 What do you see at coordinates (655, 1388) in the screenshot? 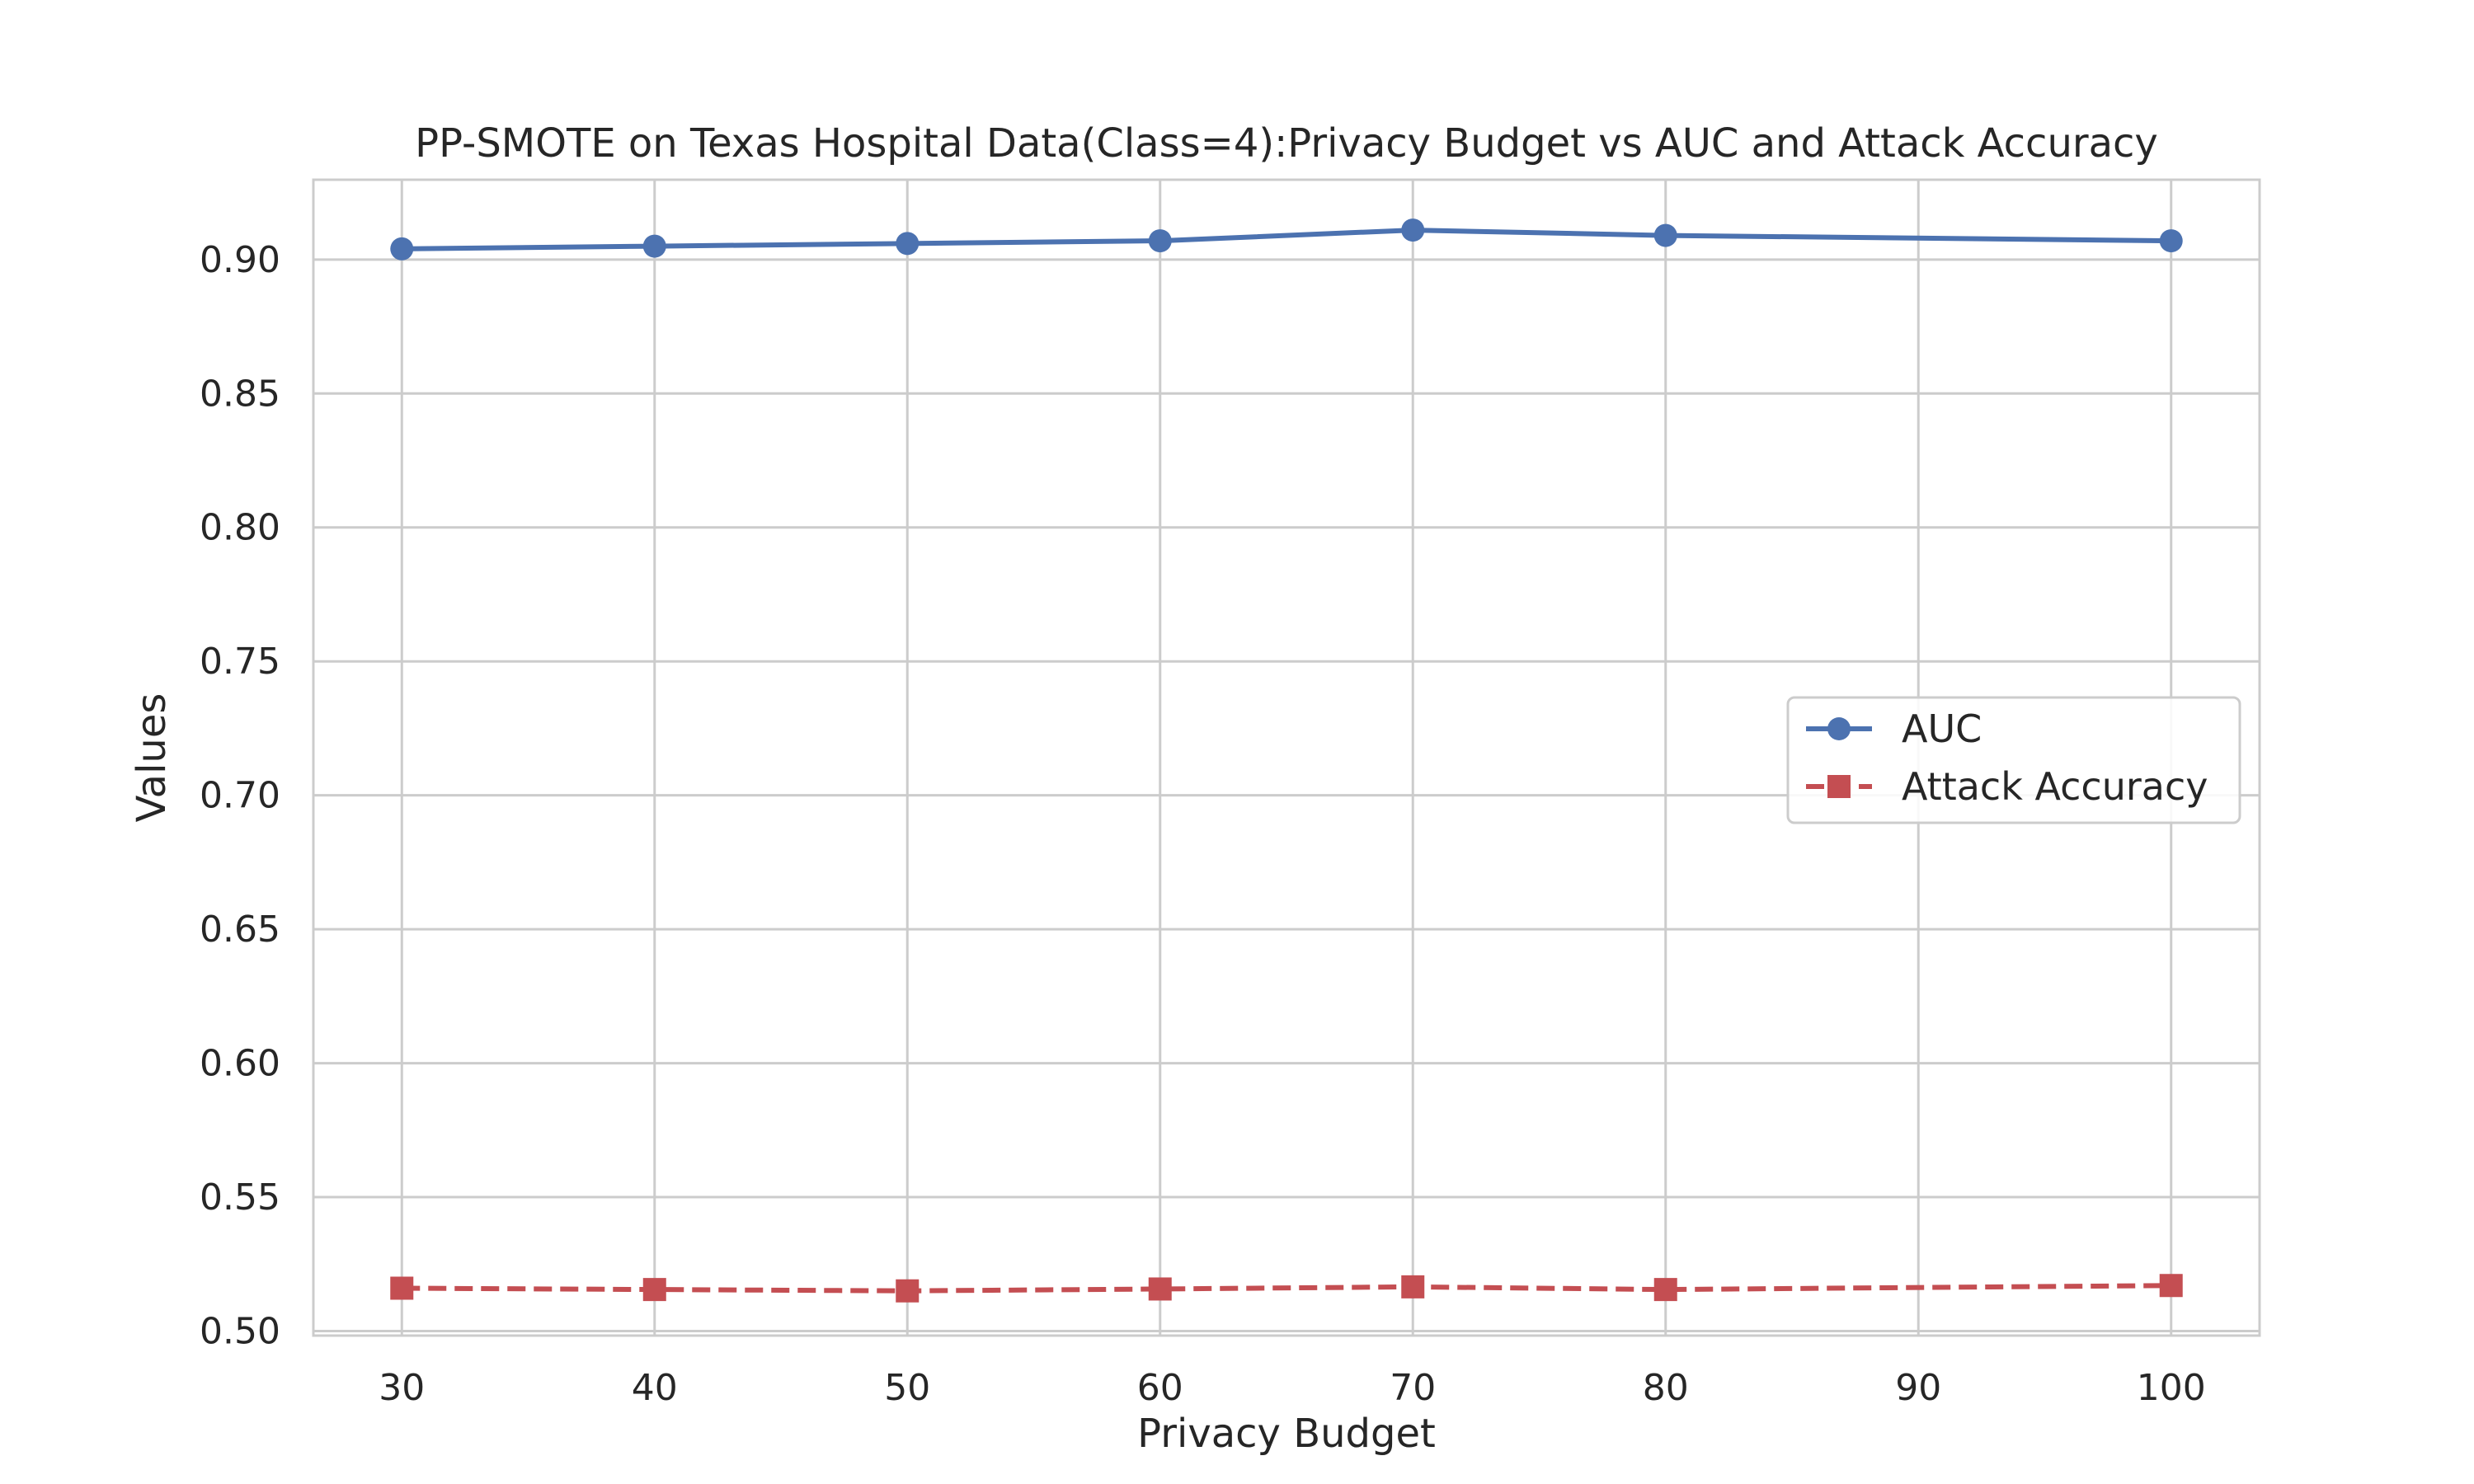
I see `x-tick-label: 40` at bounding box center [655, 1388].